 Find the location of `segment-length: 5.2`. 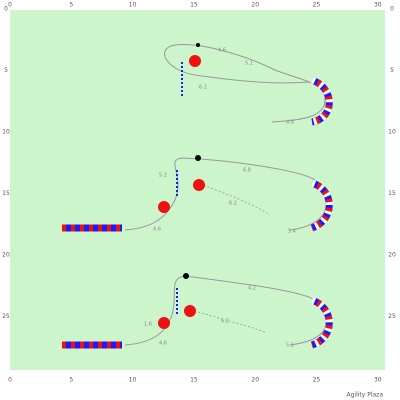

segment-length: 5.2 is located at coordinates (163, 176).